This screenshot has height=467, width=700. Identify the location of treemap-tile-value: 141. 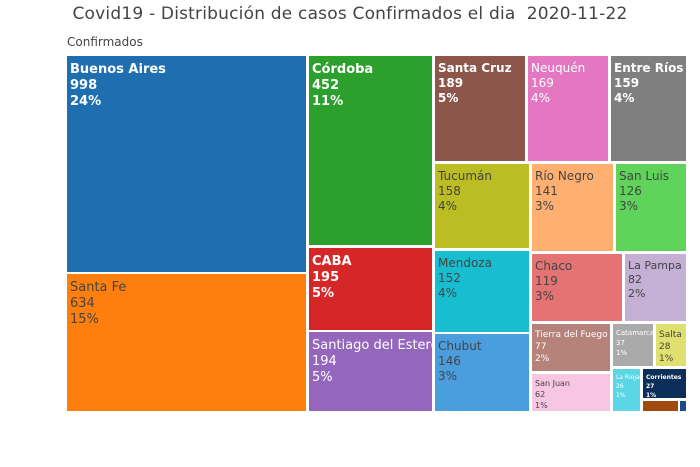
(546, 191).